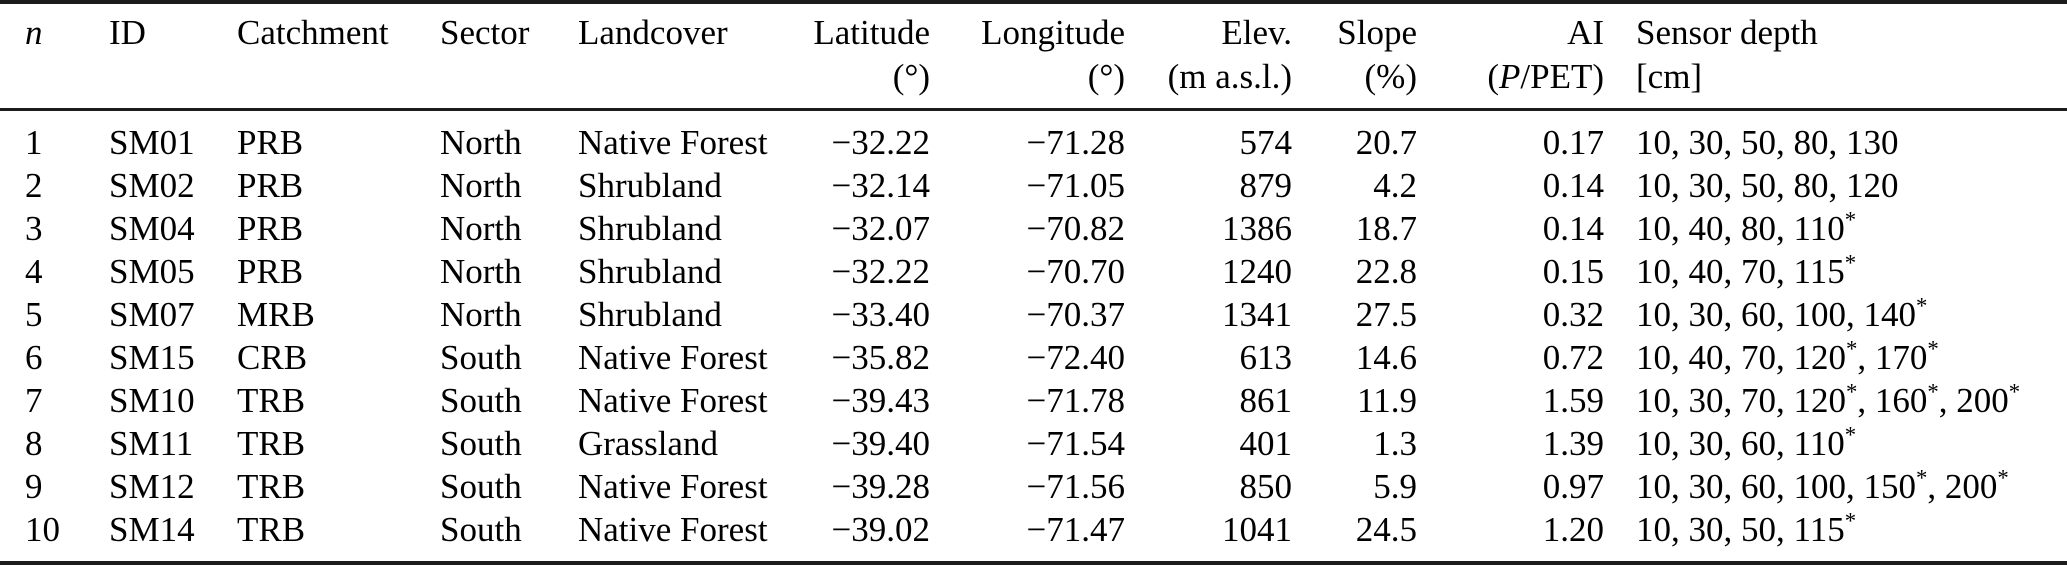  What do you see at coordinates (34, 271) in the screenshot?
I see `cell-n: 4` at bounding box center [34, 271].